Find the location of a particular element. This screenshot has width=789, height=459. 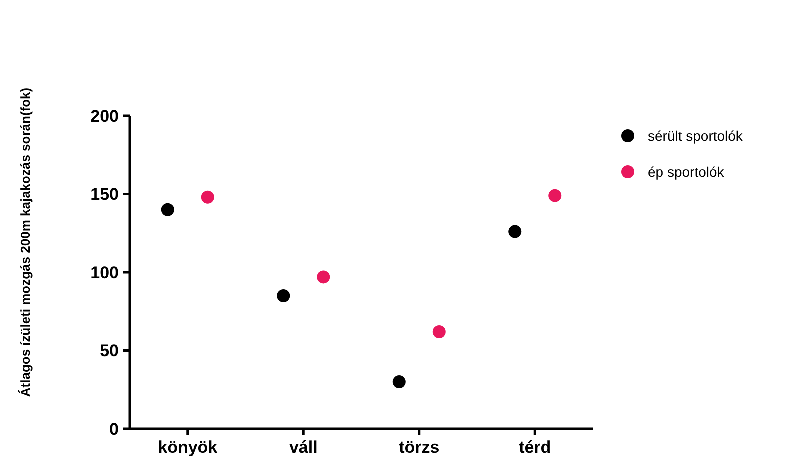

x-tick-label: könyök is located at coordinates (188, 447).